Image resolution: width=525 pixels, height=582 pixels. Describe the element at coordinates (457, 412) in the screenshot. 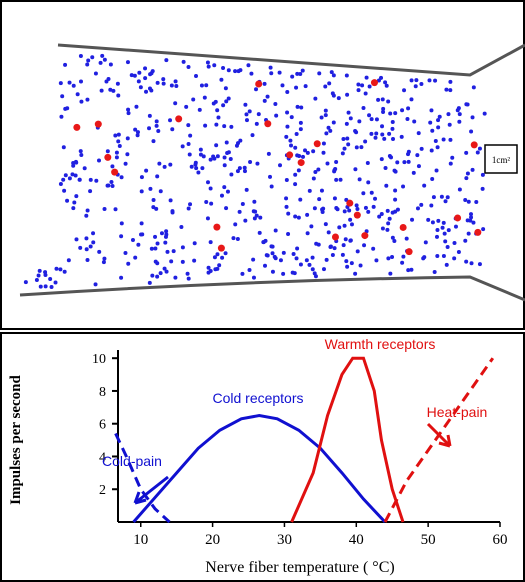

I see `curve-label: Heat-pain` at that location.